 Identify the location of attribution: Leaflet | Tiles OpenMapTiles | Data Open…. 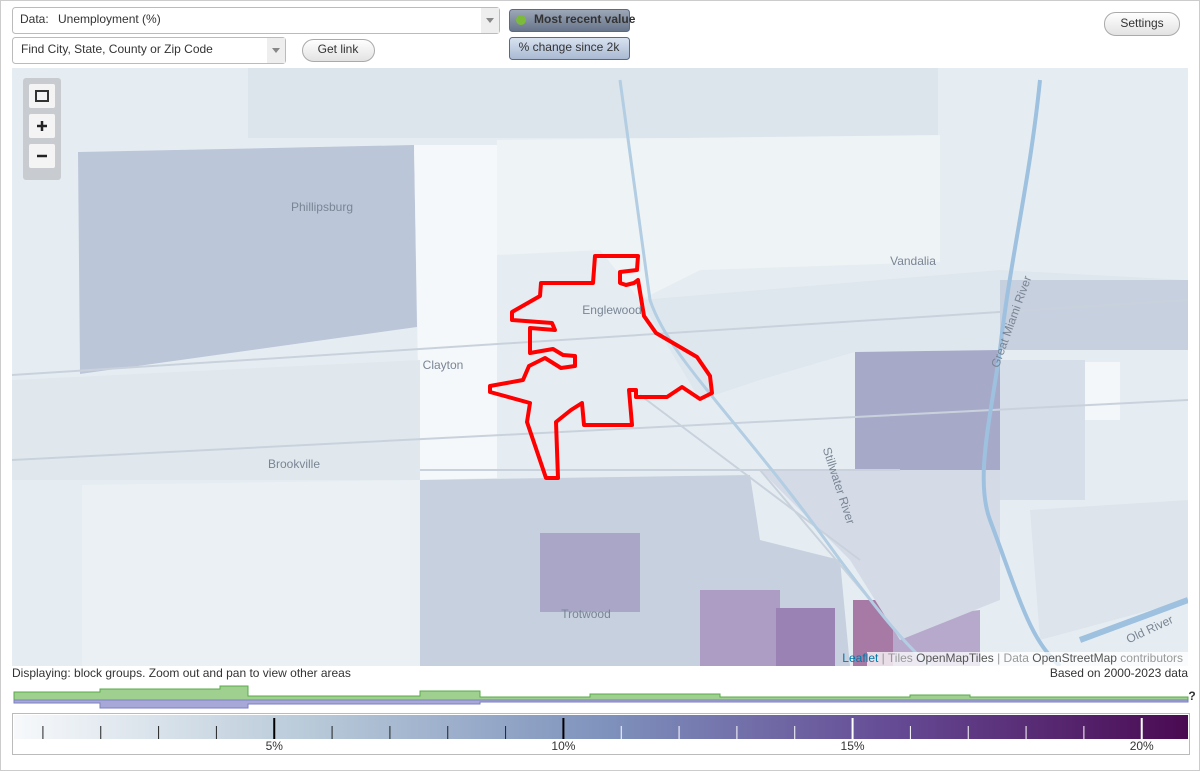
(1012, 658).